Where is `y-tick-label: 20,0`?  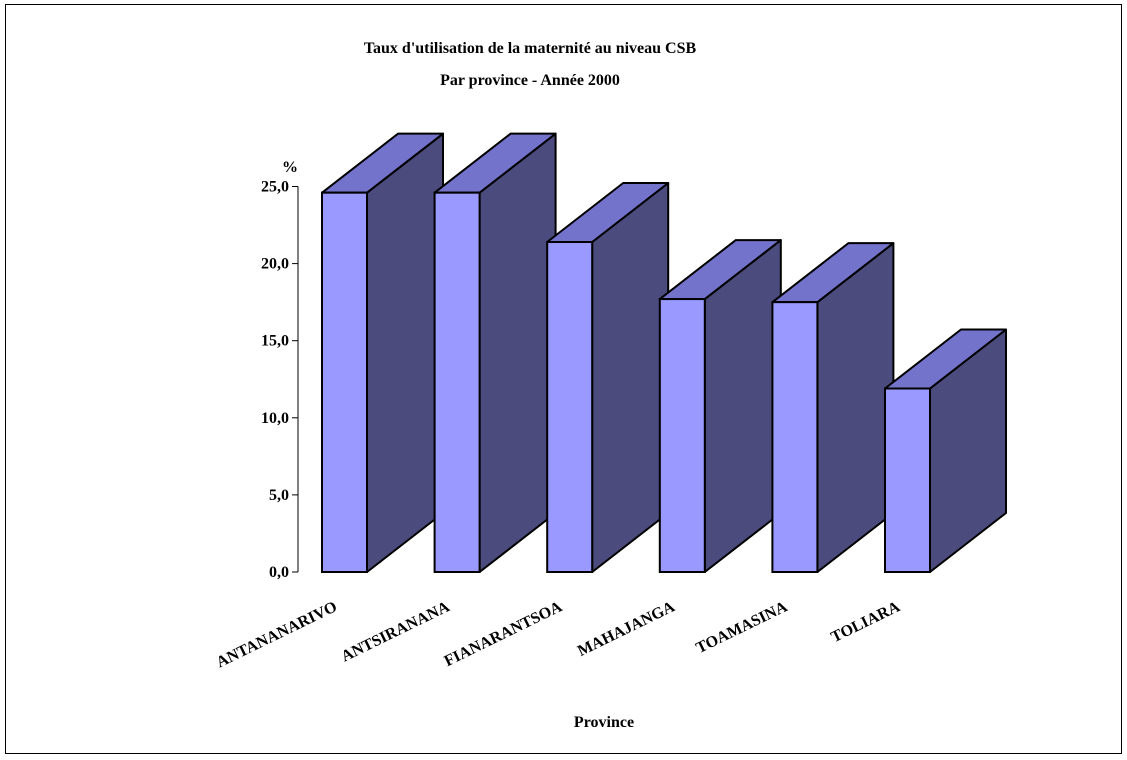 y-tick-label: 20,0 is located at coordinates (275, 264).